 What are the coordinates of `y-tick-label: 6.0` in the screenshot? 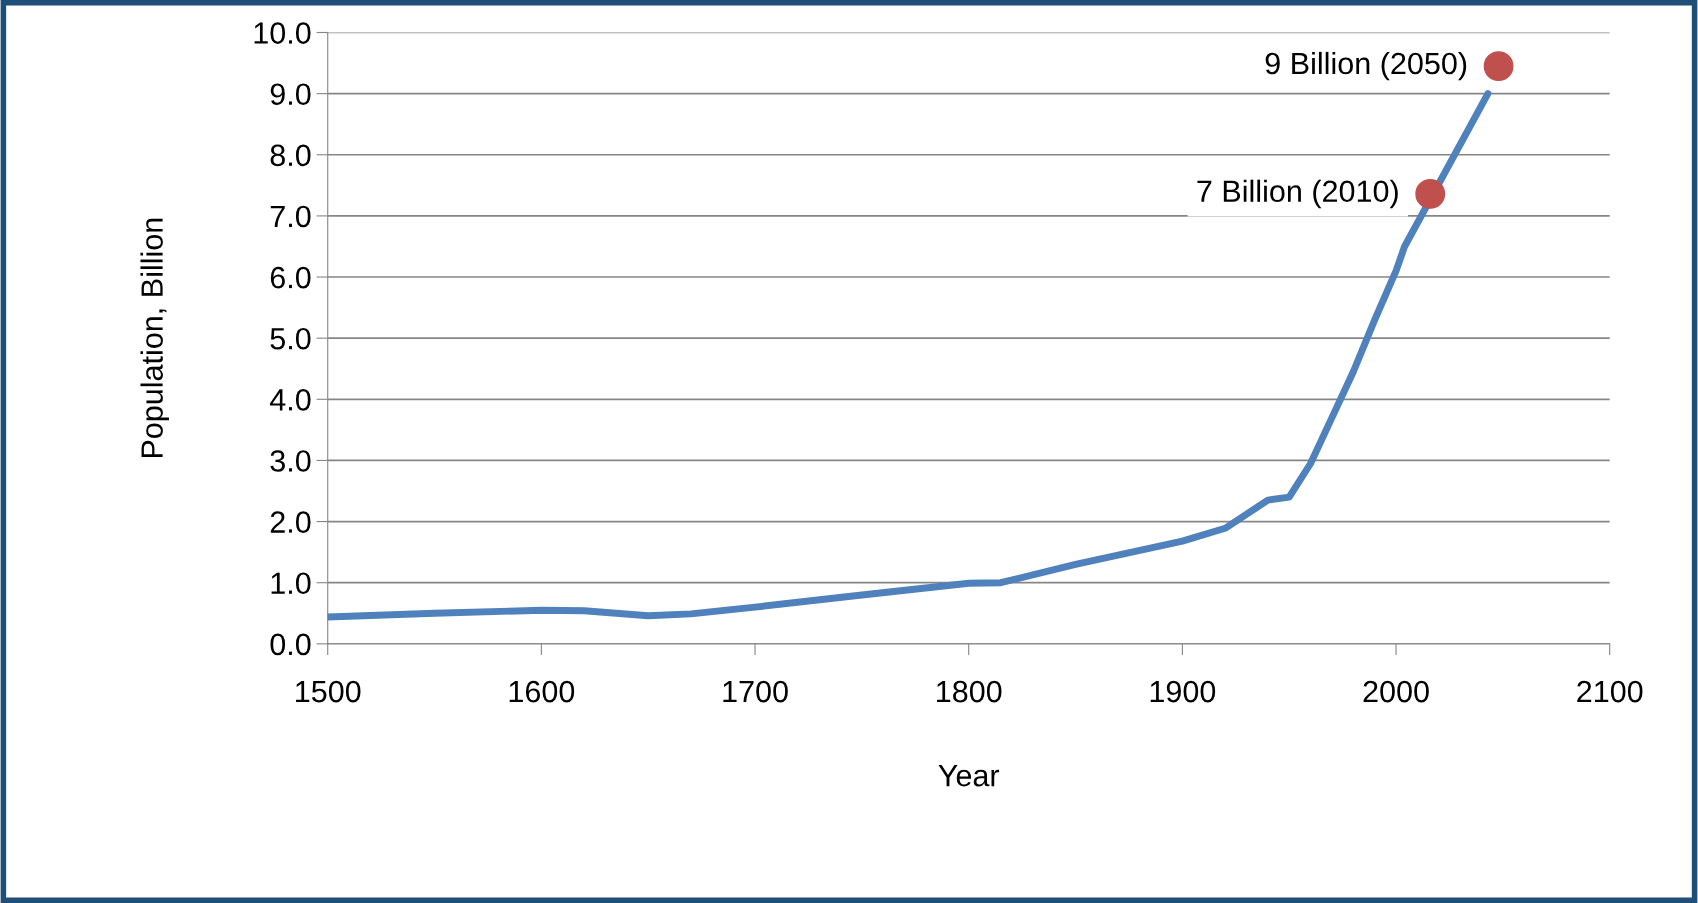 It's located at (290, 277).